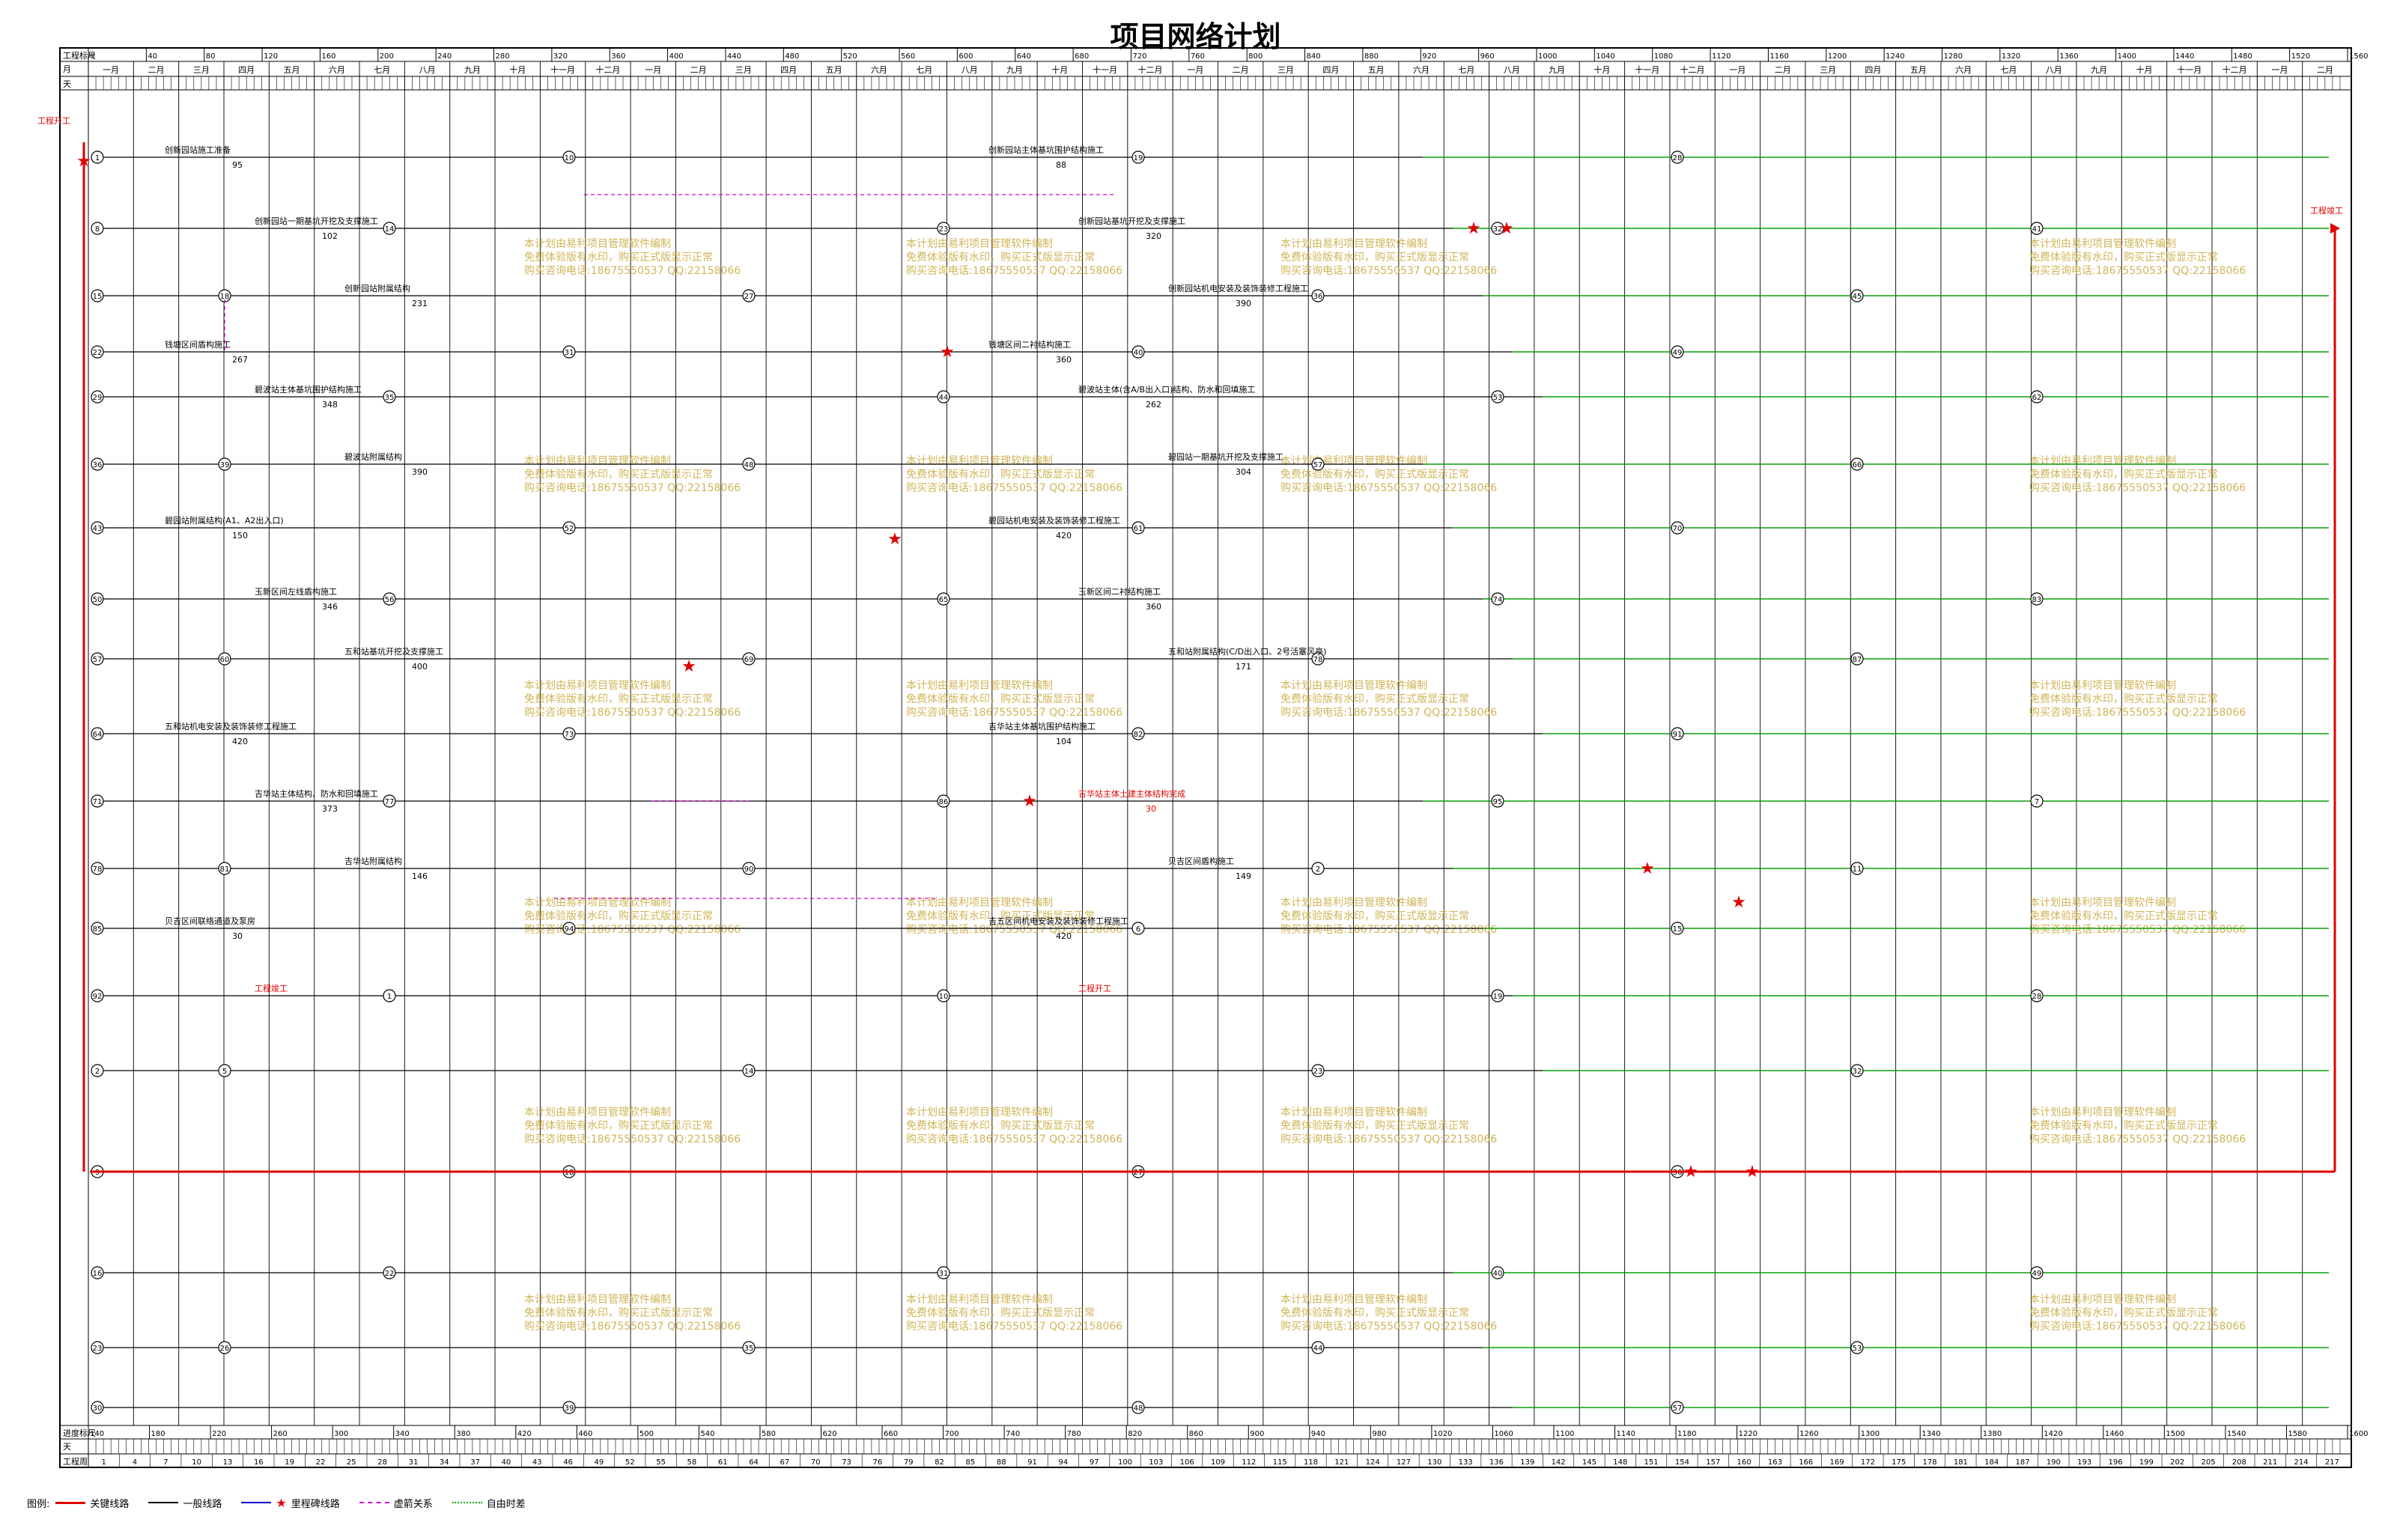 The width and height of the screenshot is (2391, 1540). Describe the element at coordinates (330, 236) in the screenshot. I see `task-duration: 102` at that location.